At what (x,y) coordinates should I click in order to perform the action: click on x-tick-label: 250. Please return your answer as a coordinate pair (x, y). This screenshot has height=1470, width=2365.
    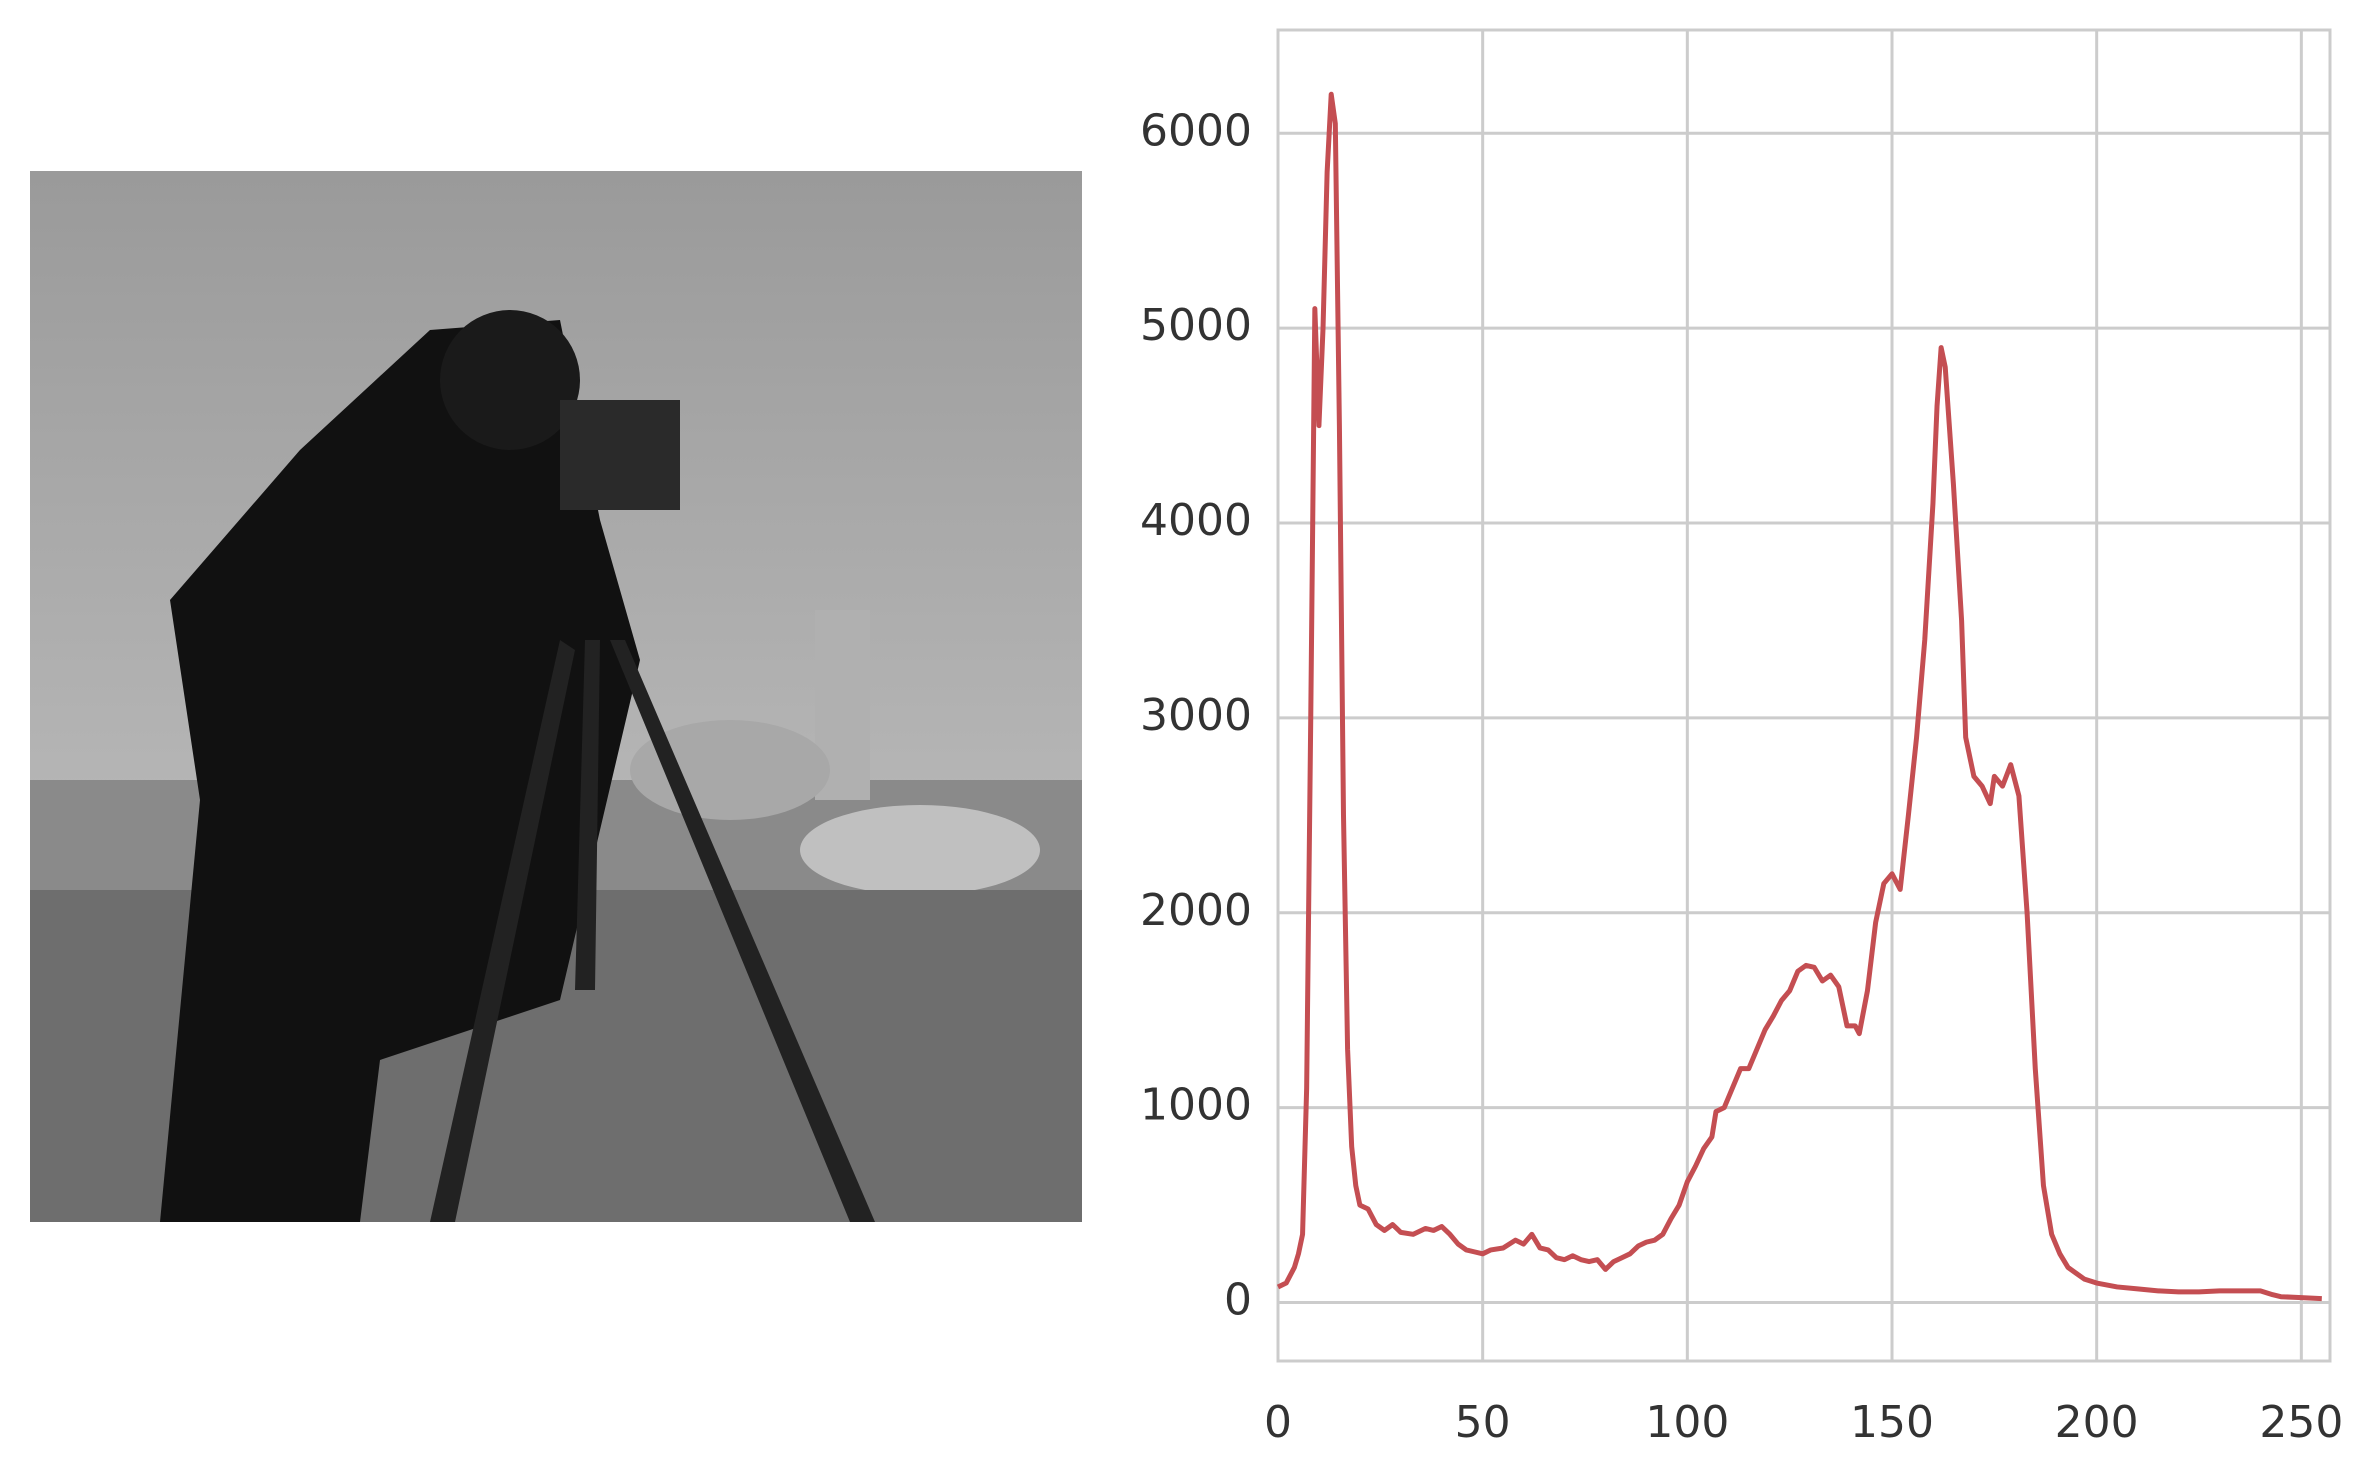
    Looking at the image, I should click on (2301, 1422).